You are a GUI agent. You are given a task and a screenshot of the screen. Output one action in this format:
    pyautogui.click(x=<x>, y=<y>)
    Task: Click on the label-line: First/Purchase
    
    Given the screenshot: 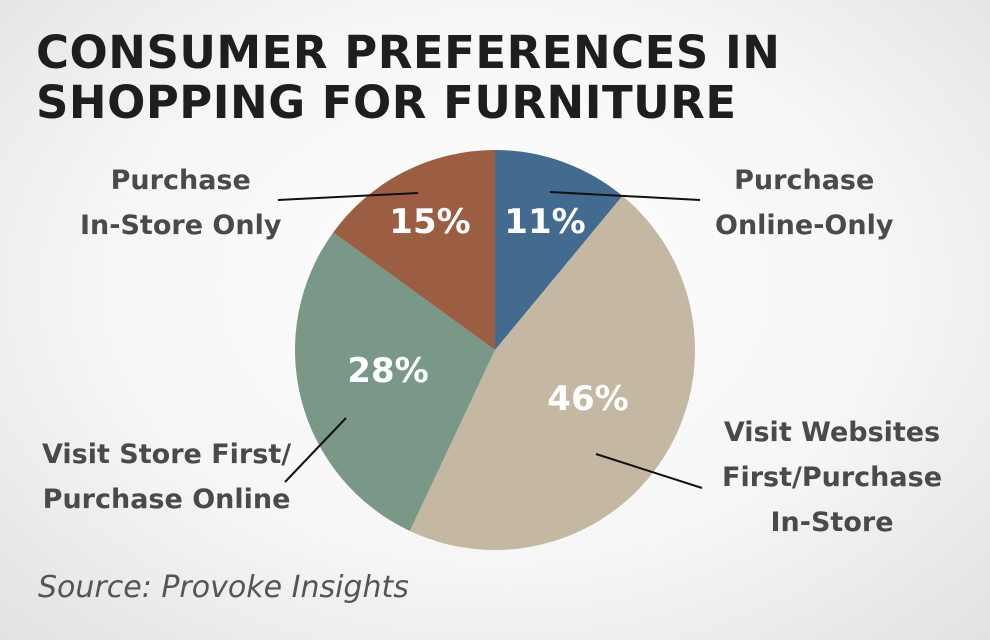 What is the action you would take?
    pyautogui.click(x=832, y=477)
    